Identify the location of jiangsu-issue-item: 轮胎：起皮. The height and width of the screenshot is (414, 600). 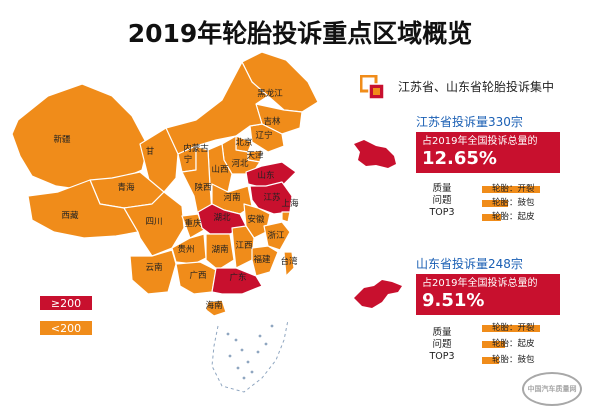
(522, 217).